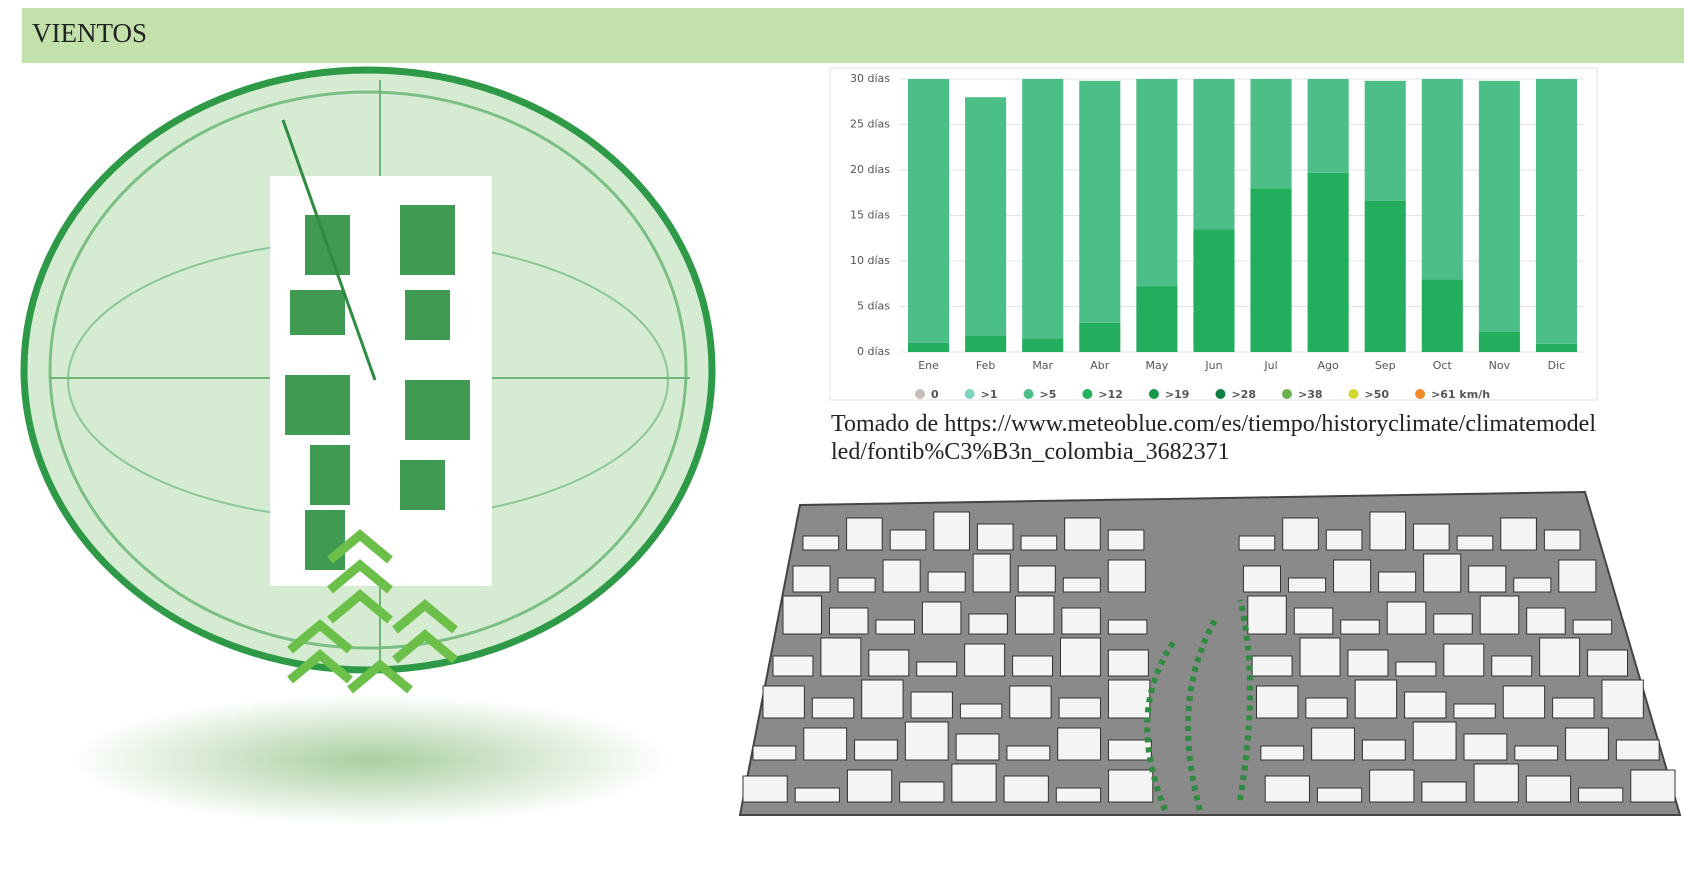 Image resolution: width=1684 pixels, height=877 pixels. What do you see at coordinates (1310, 394) in the screenshot?
I see `legend-label: >38` at bounding box center [1310, 394].